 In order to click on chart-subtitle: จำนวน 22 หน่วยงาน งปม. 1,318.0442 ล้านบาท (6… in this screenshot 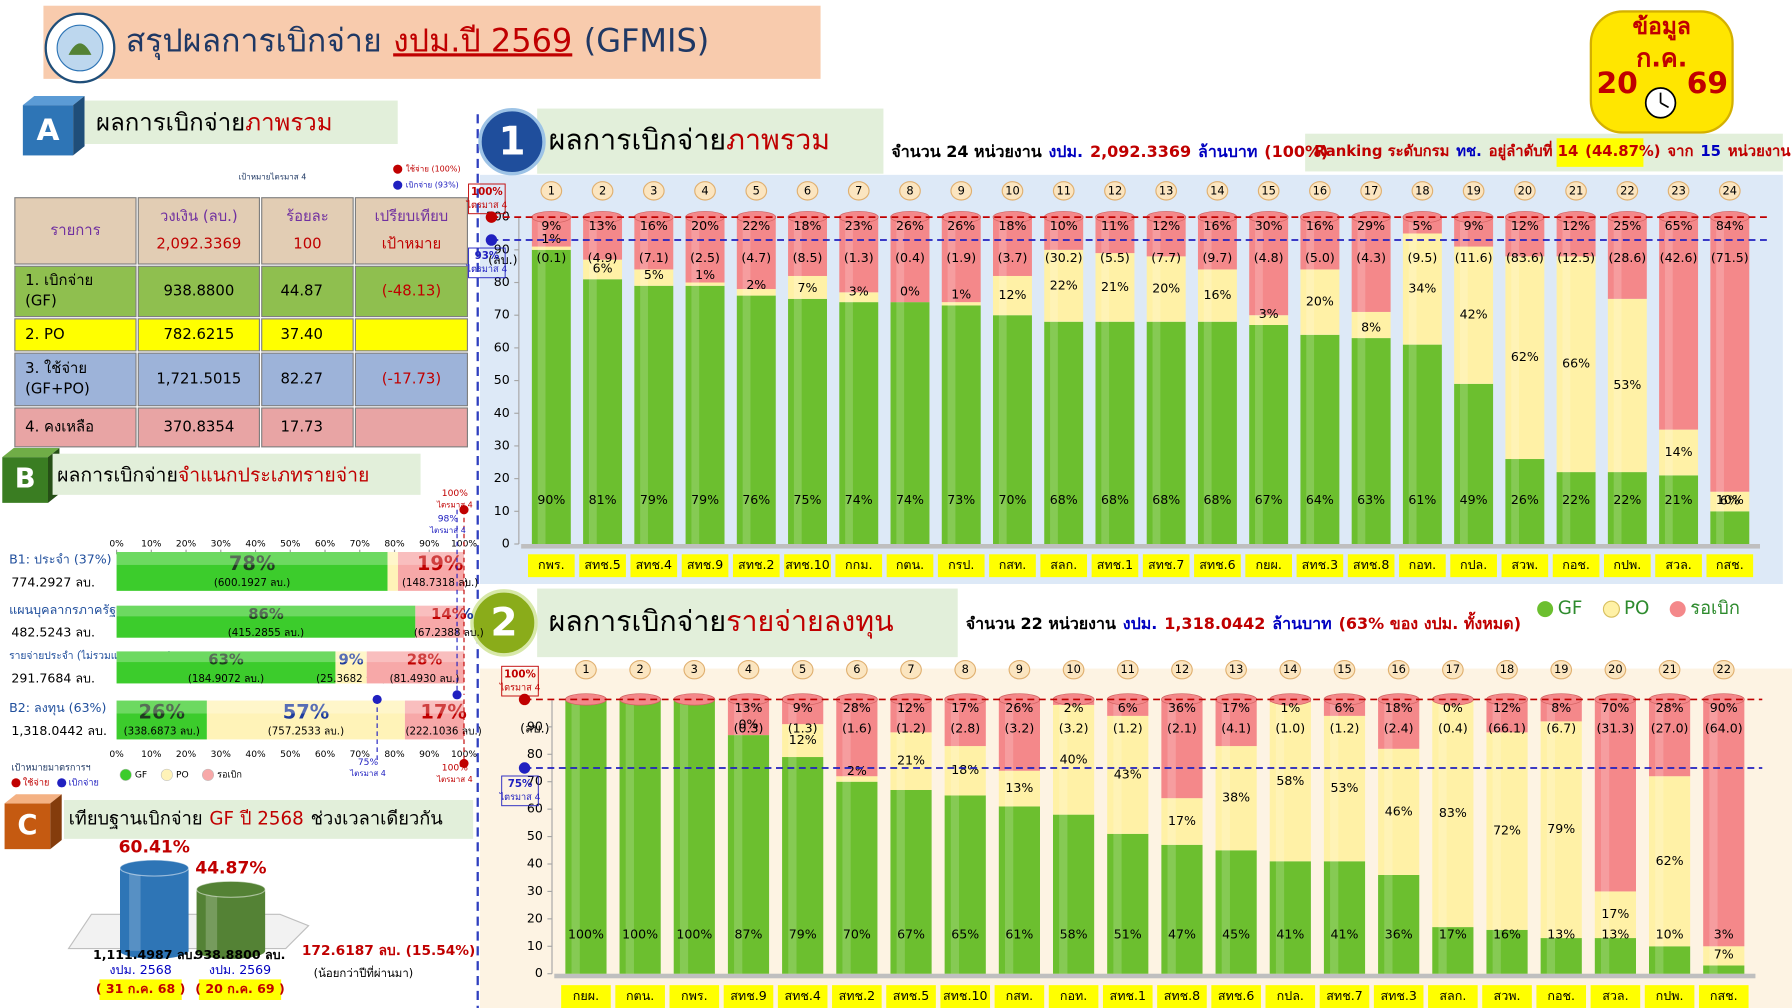, I will do `click(1243, 621)`.